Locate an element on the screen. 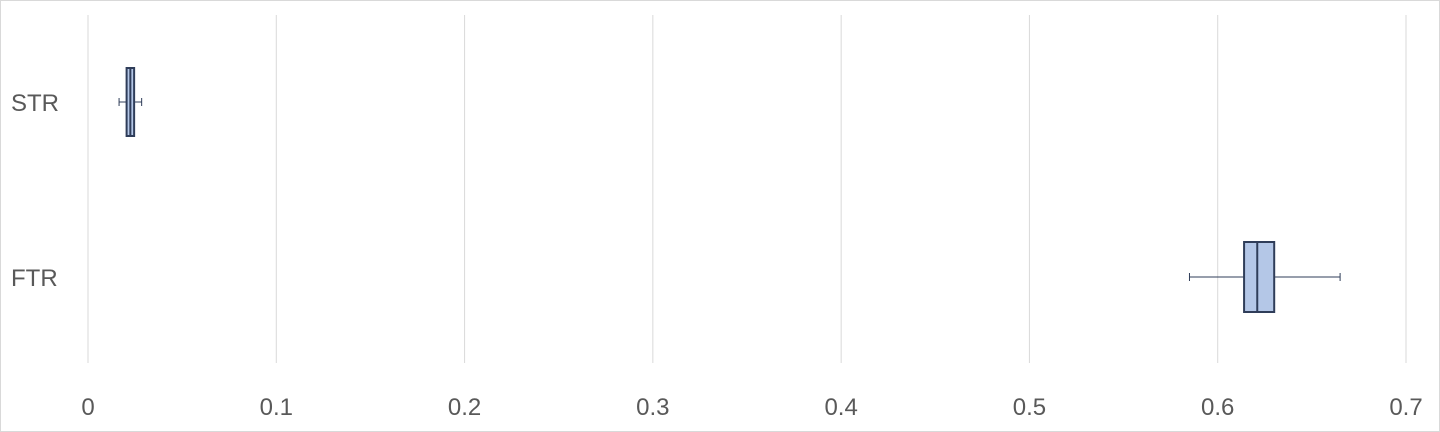  category-labels: STR FTR is located at coordinates (35, 191).